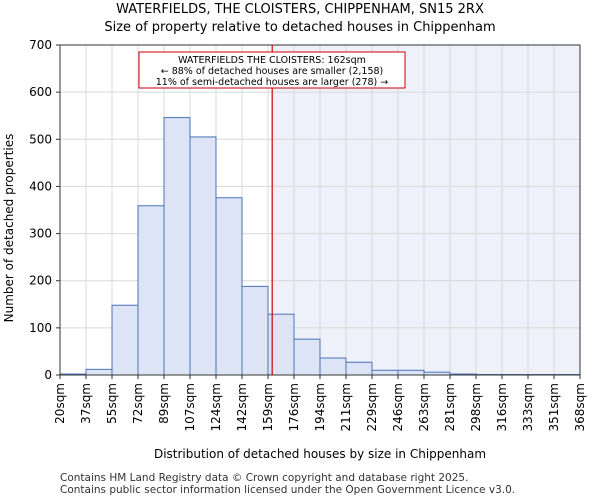 Image resolution: width=600 pixels, height=500 pixels. Describe the element at coordinates (216, 407) in the screenshot. I see `x-tick-label: 124sqm` at that location.